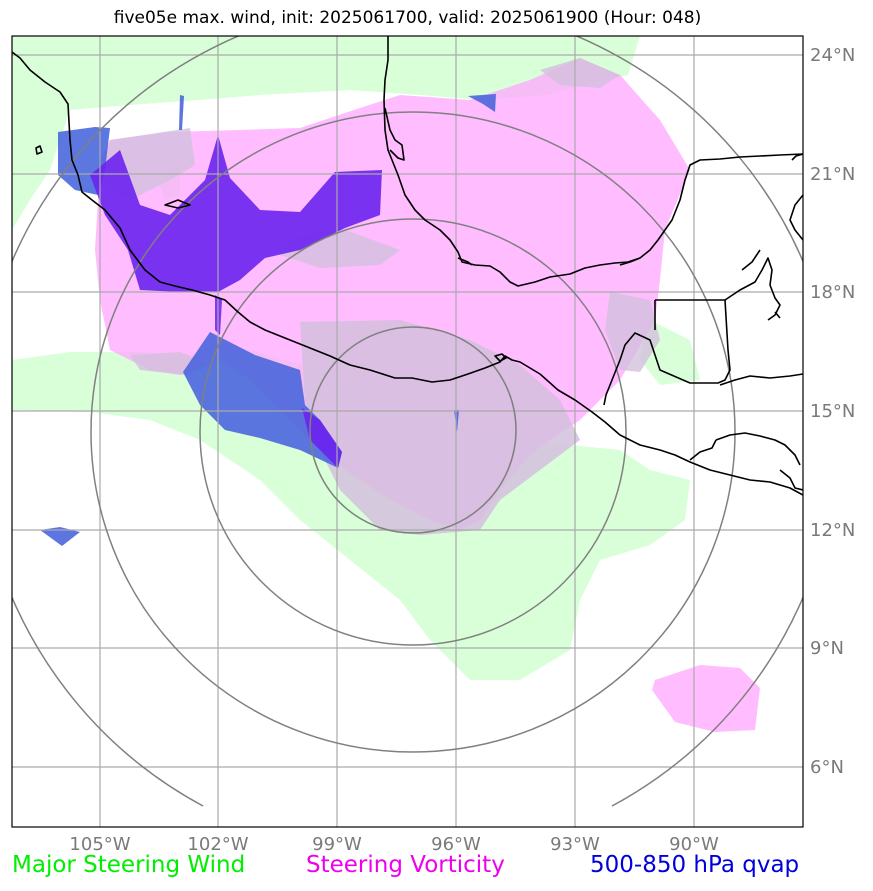 The width and height of the screenshot is (873, 891). Describe the element at coordinates (695, 865) in the screenshot. I see `legend-qvap: 500-850 hPa qvap` at that location.